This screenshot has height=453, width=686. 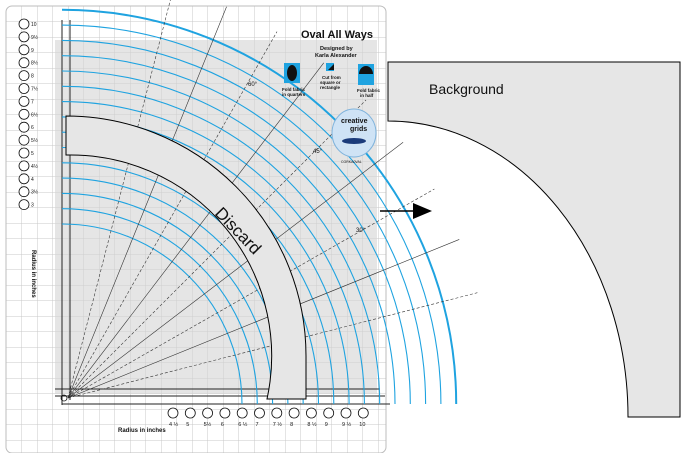 What do you see at coordinates (358, 129) in the screenshot?
I see `brand-word-2: grids` at bounding box center [358, 129].